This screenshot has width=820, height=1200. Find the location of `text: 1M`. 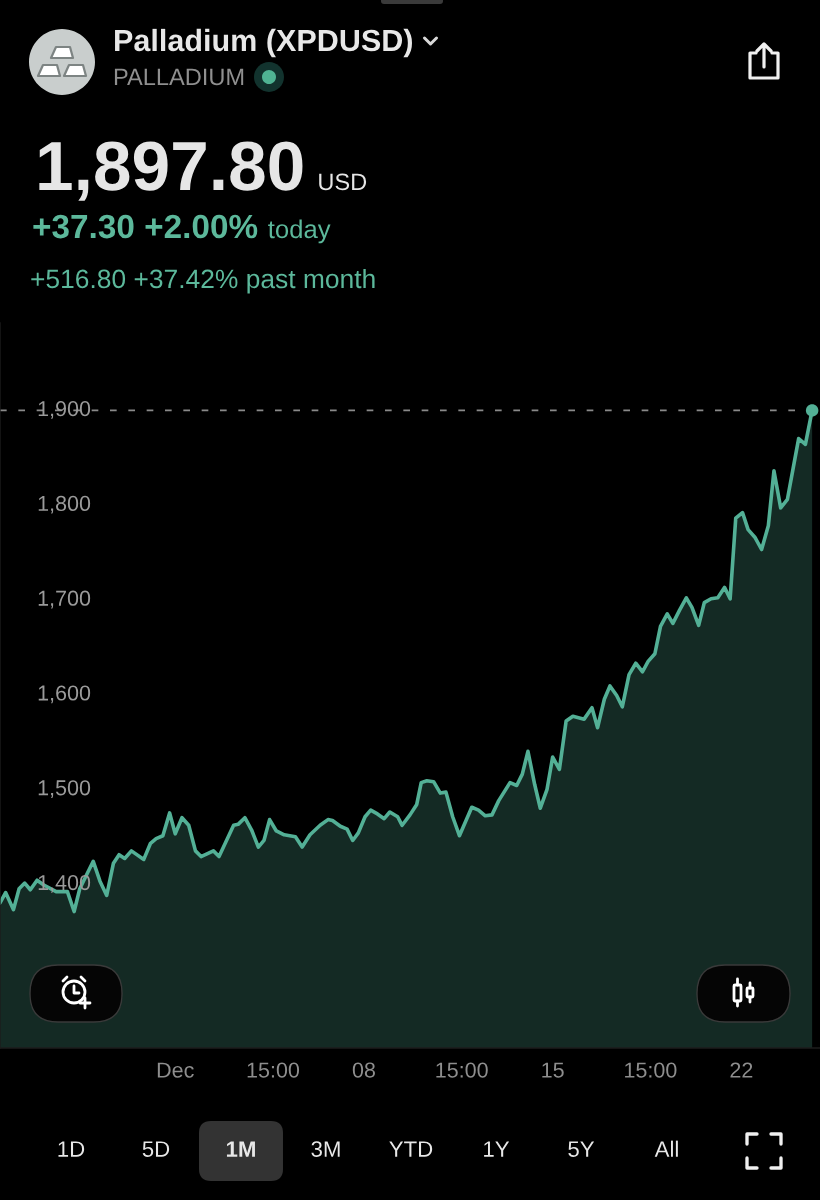

text: 1M is located at coordinates (240, 1149).